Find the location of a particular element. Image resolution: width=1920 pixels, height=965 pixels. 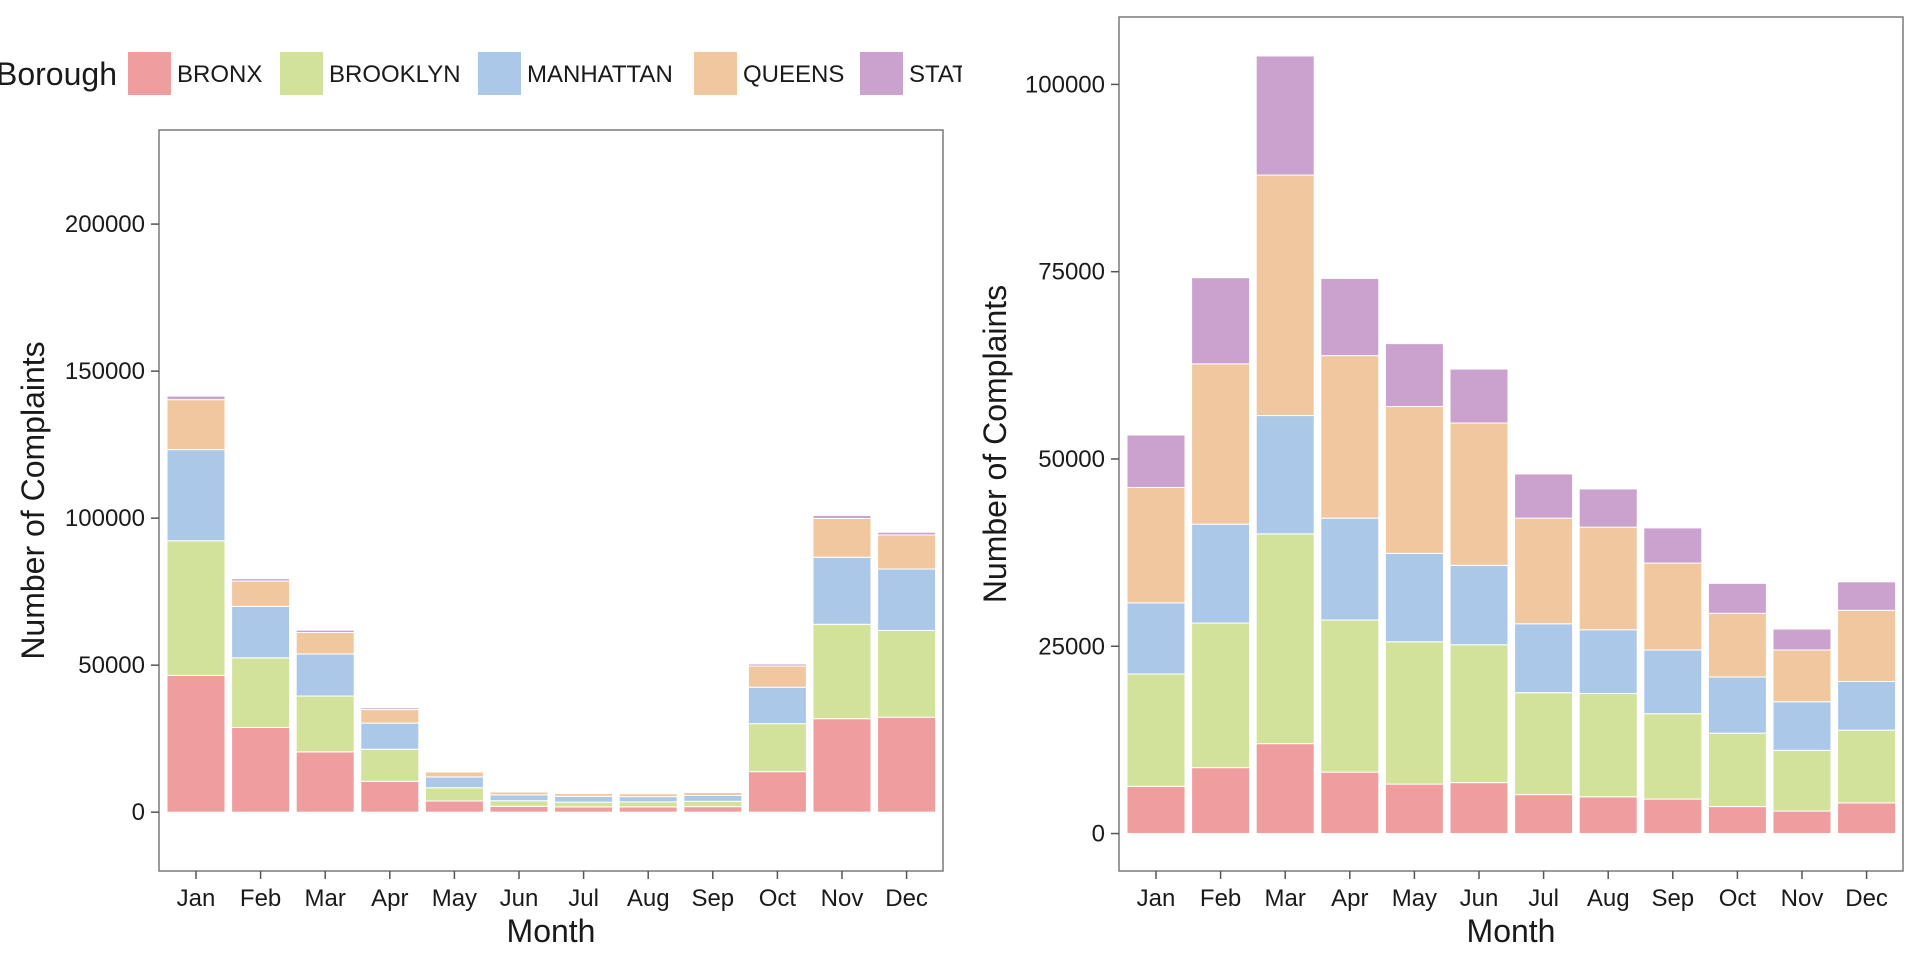

legend-label: BRONX is located at coordinates (219, 74).